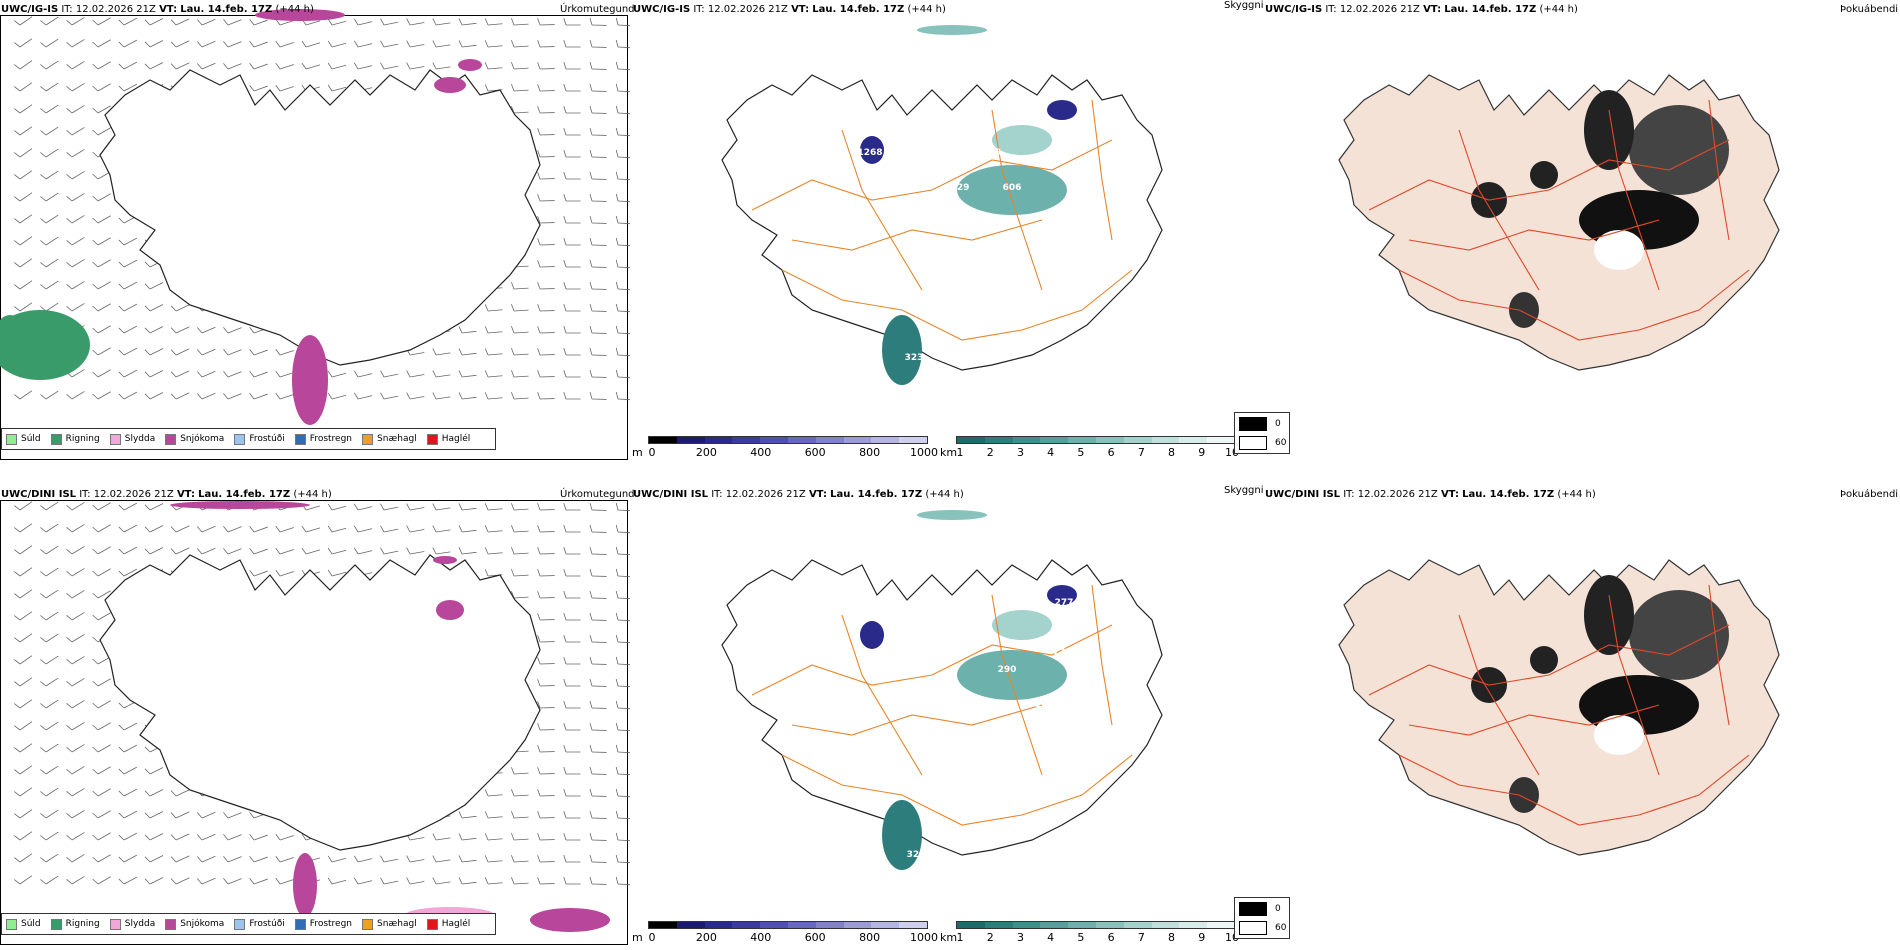  I want to click on model-name: UWC/IG-IS, so click(1294, 9).